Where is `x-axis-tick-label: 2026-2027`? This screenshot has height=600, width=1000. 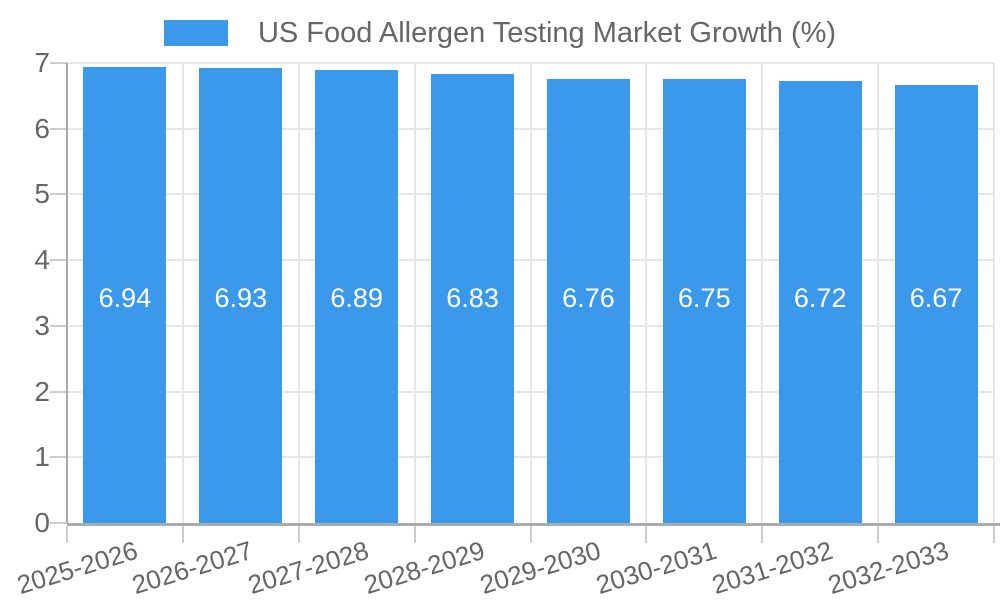 x-axis-tick-label: 2026-2027 is located at coordinates (192, 567).